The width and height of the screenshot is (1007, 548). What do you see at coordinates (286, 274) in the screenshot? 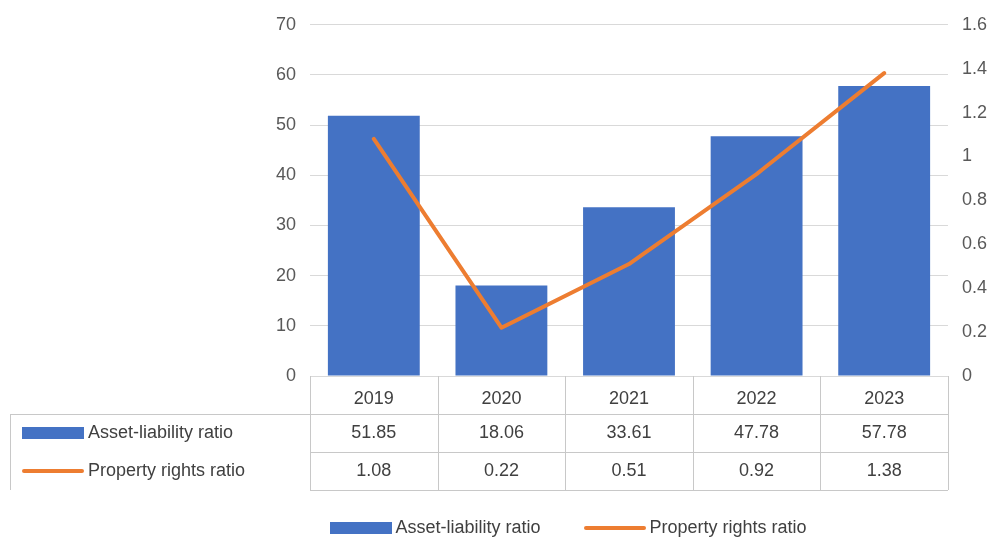
I see `y-tick-label: 20` at bounding box center [286, 274].